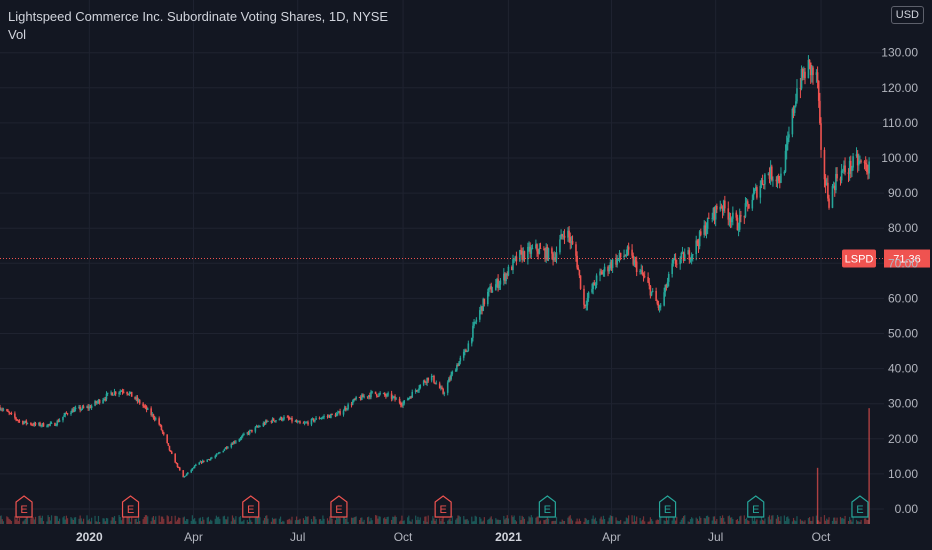 This screenshot has height=550, width=932. I want to click on currency-button: USD, so click(907, 15).